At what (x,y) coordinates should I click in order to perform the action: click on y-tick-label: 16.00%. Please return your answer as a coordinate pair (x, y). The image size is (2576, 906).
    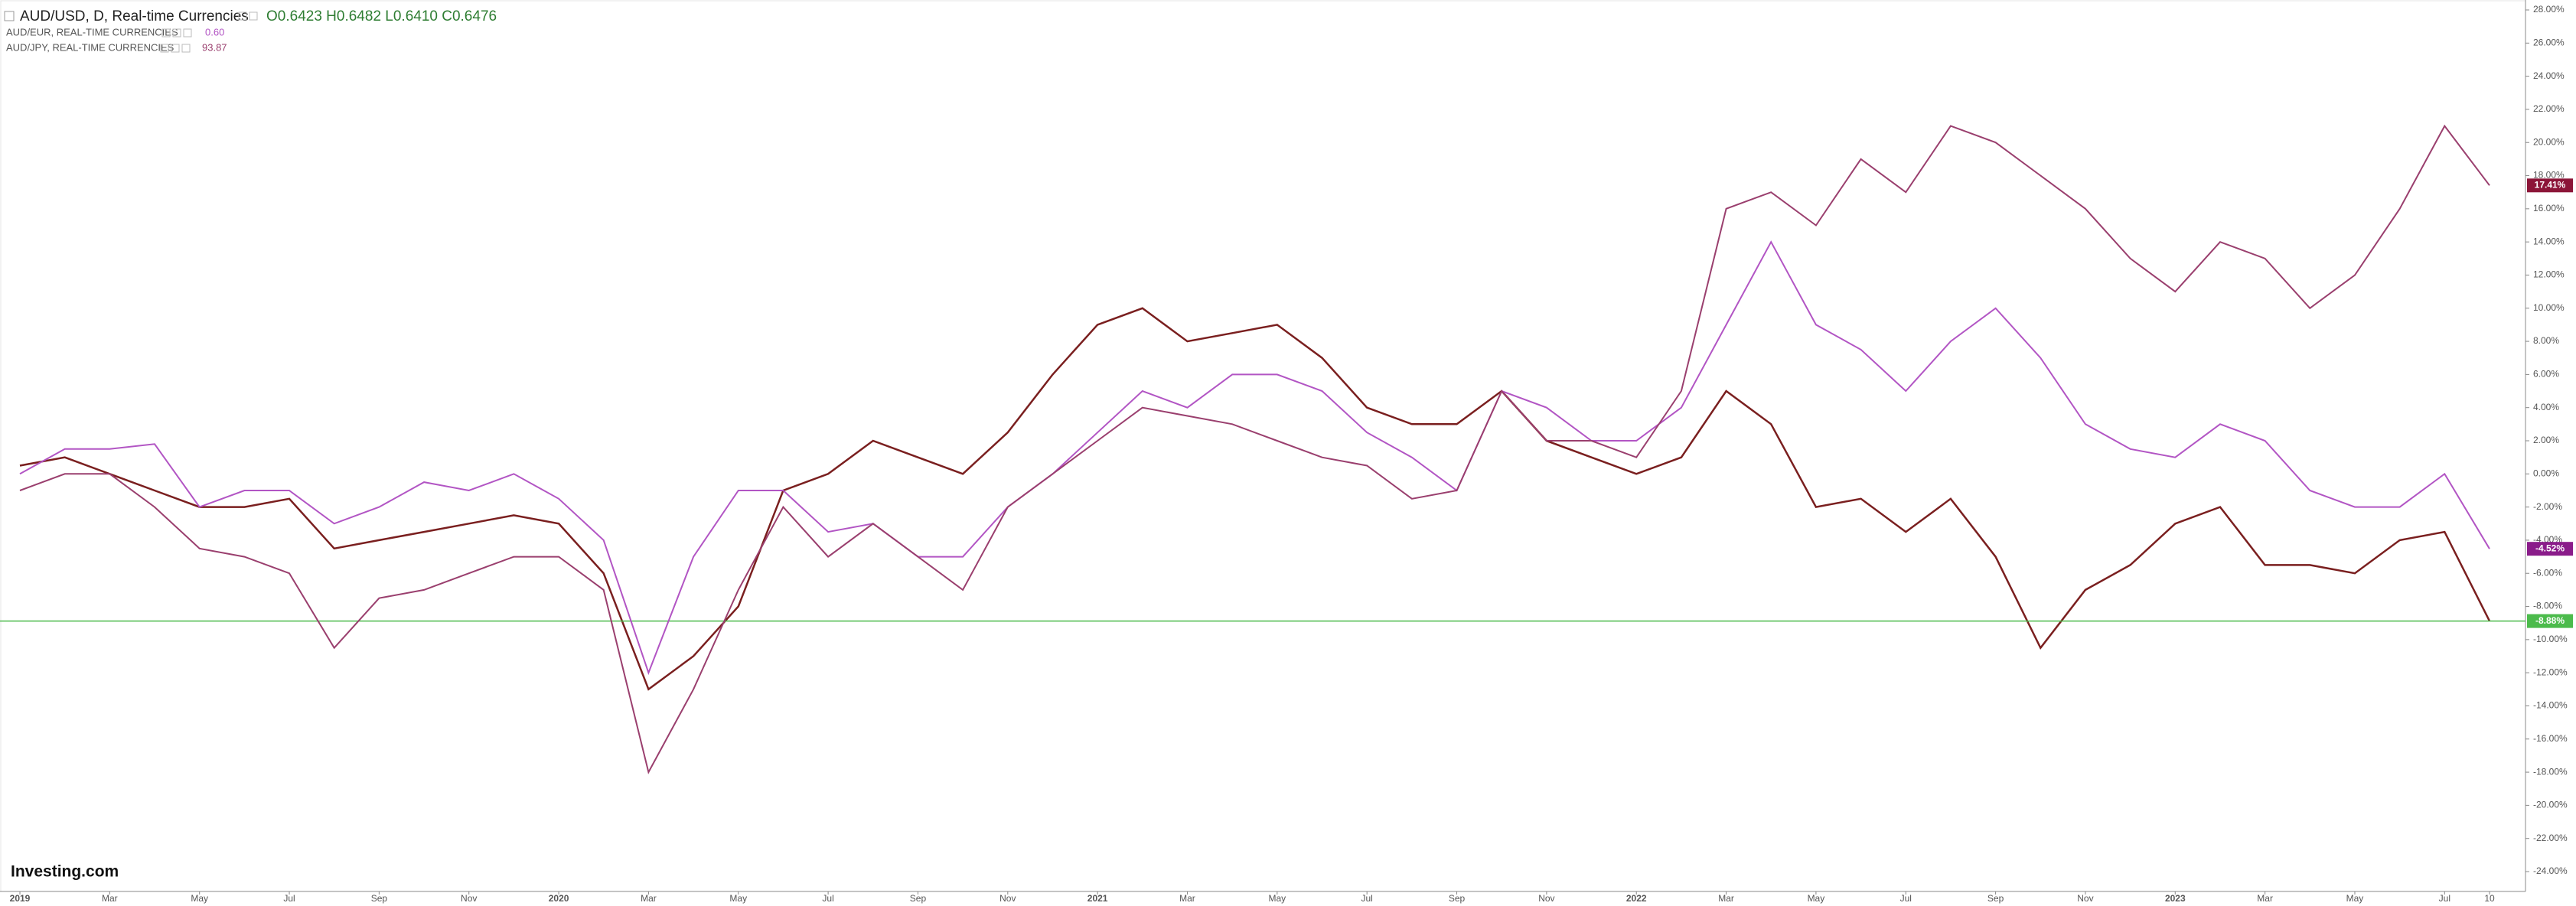
    Looking at the image, I should click on (2549, 208).